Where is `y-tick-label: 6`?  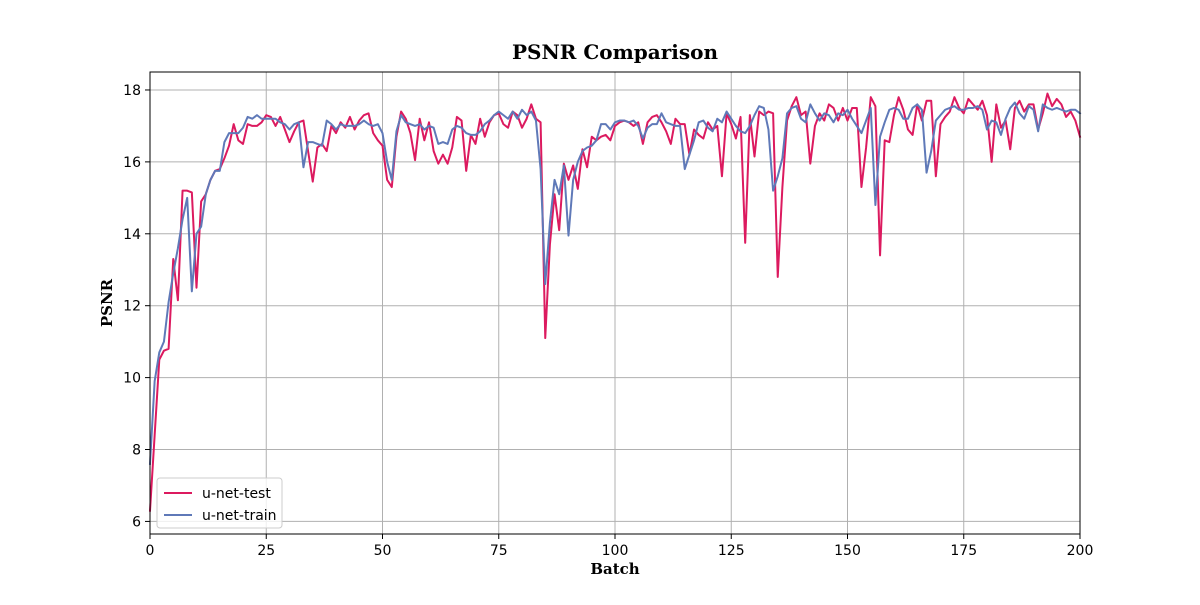 y-tick-label: 6 is located at coordinates (136, 522).